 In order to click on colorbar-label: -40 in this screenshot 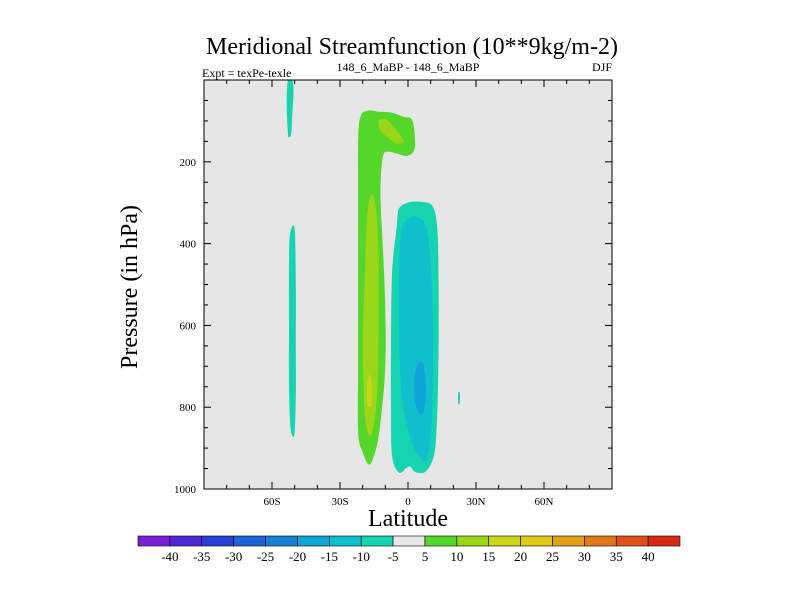, I will do `click(169, 556)`.